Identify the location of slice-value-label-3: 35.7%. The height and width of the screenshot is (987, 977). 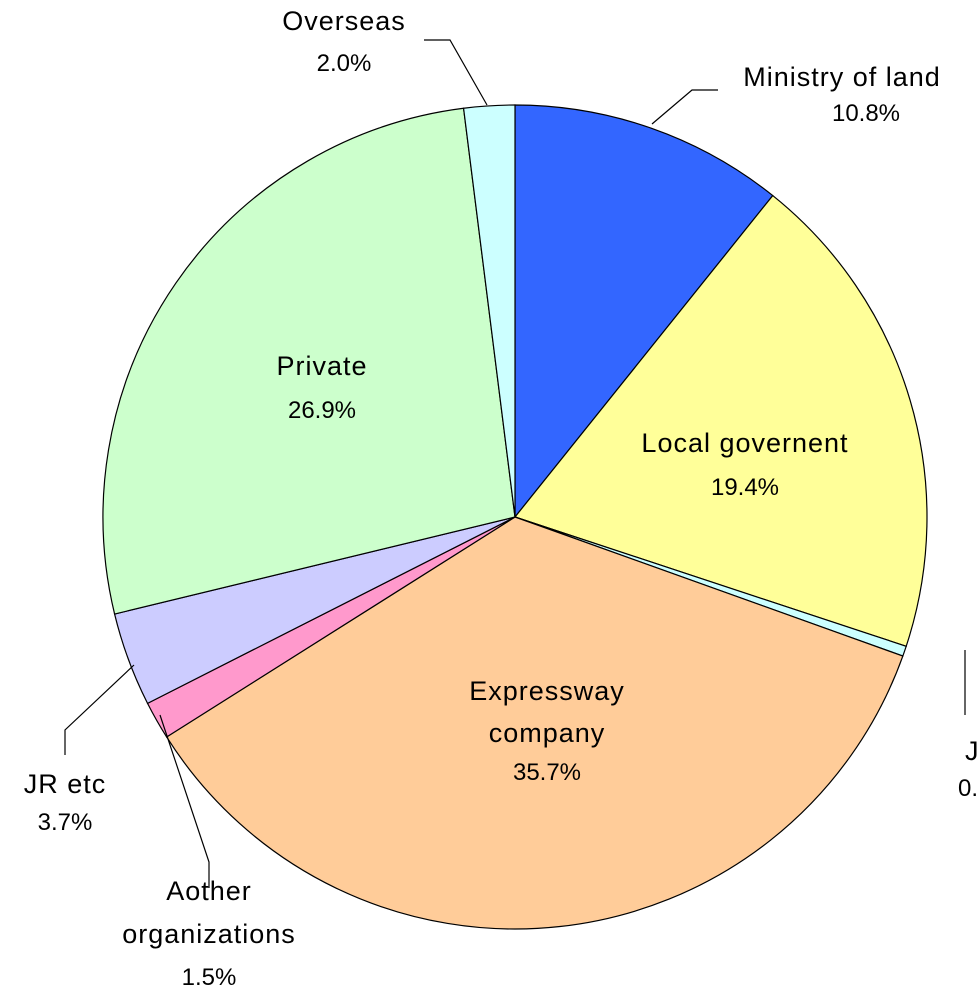
(547, 772).